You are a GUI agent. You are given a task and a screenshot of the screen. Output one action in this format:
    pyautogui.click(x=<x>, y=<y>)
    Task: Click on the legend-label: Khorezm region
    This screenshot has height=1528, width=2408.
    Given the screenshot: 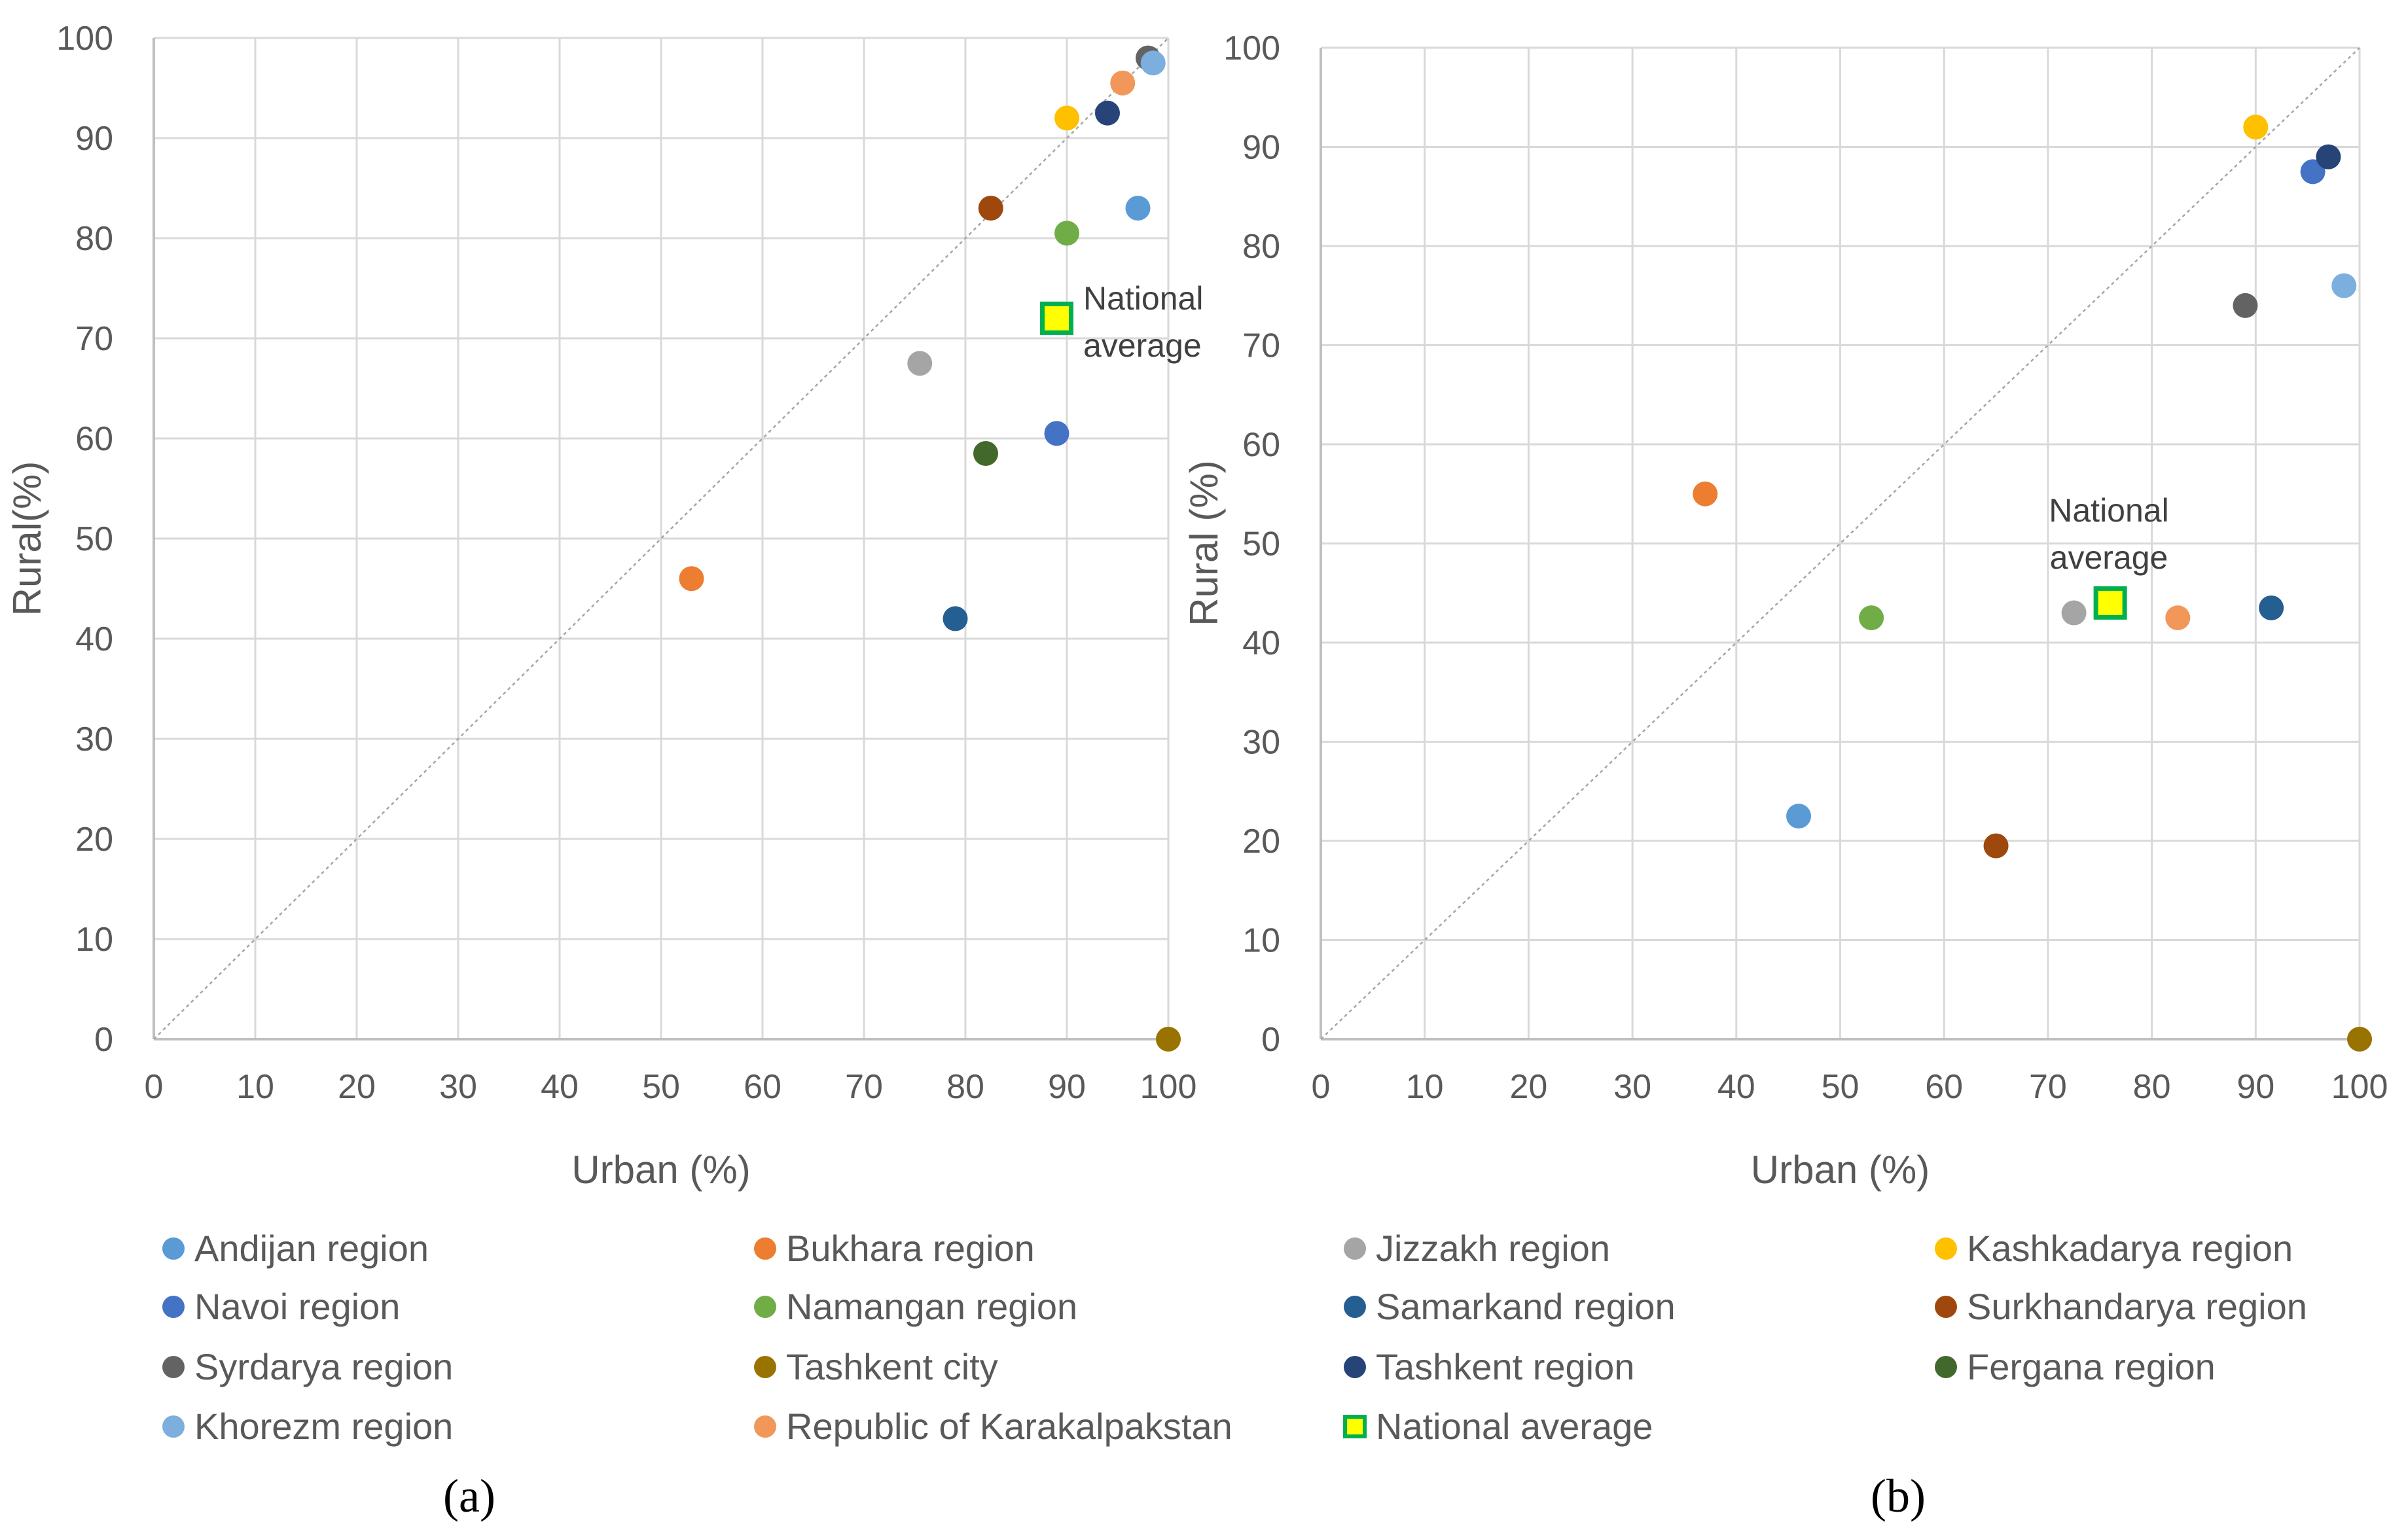 What is the action you would take?
    pyautogui.click(x=323, y=1427)
    